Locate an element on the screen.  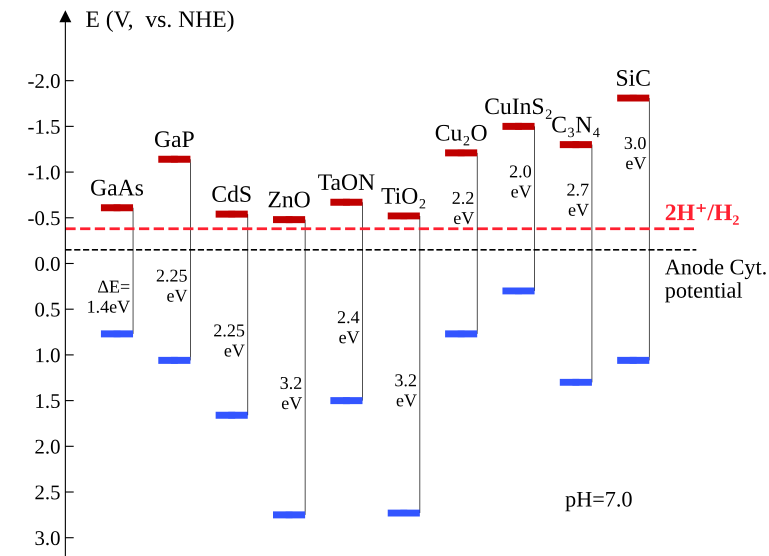
y-tick-label: -1.5 is located at coordinates (44, 127).